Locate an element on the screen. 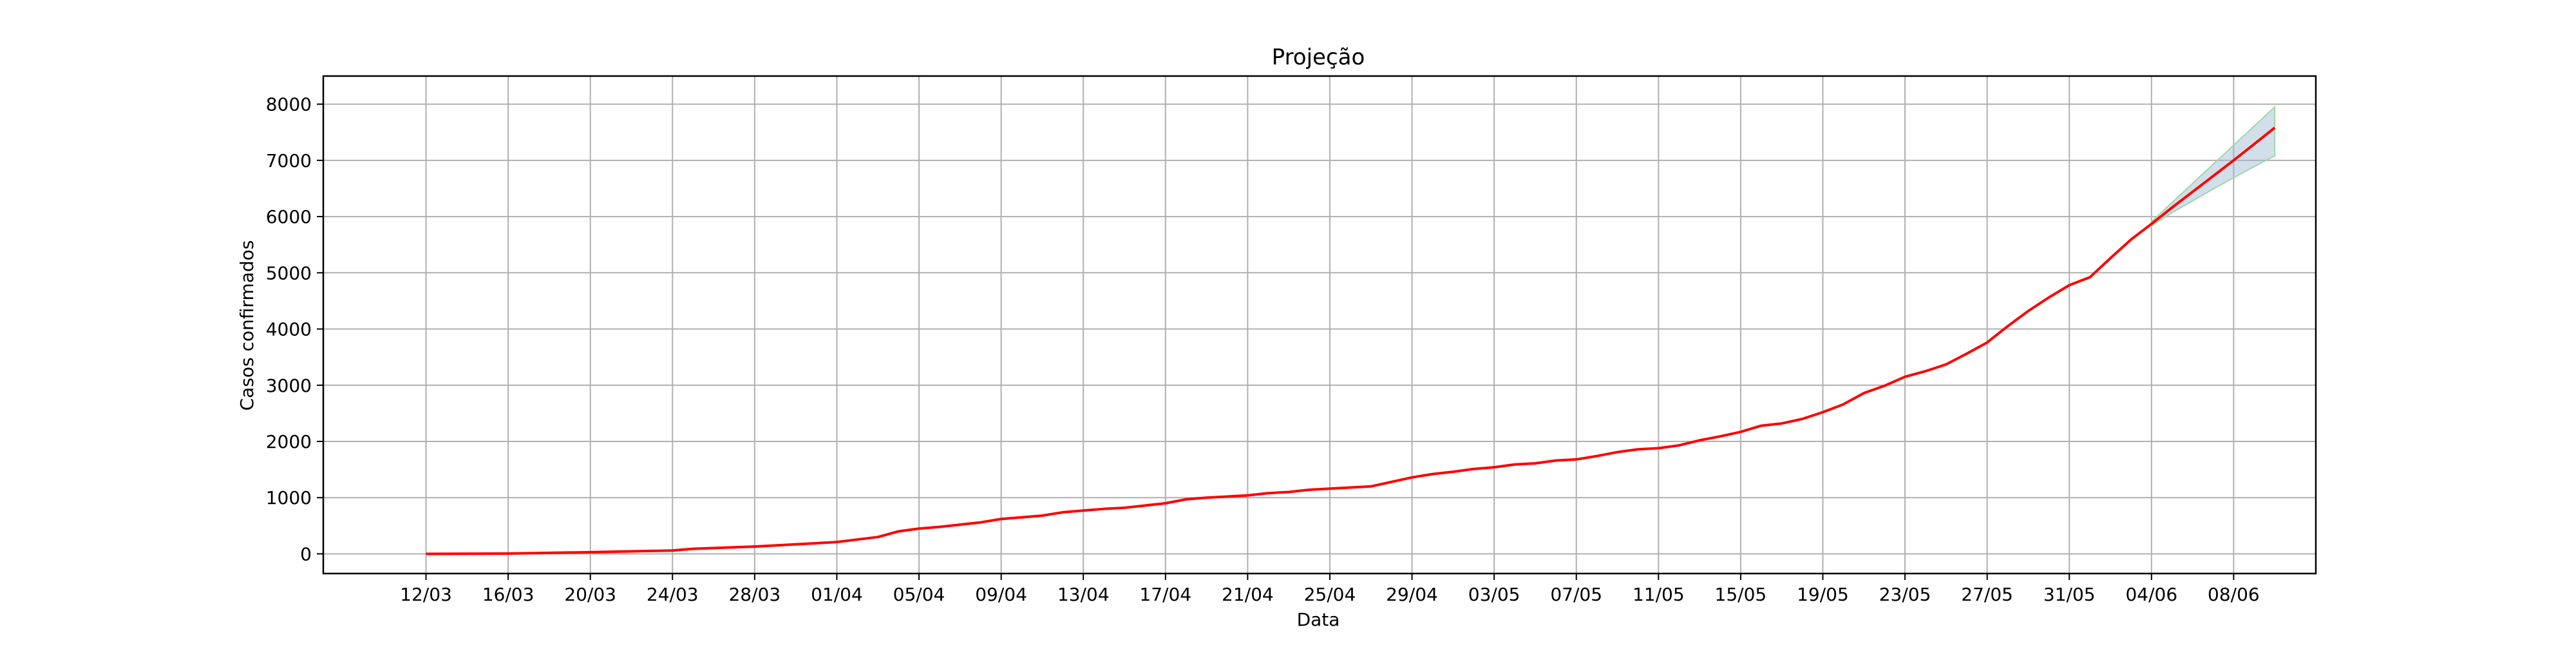 This screenshot has height=647, width=2576. projection-band is located at coordinates (2213, 166).